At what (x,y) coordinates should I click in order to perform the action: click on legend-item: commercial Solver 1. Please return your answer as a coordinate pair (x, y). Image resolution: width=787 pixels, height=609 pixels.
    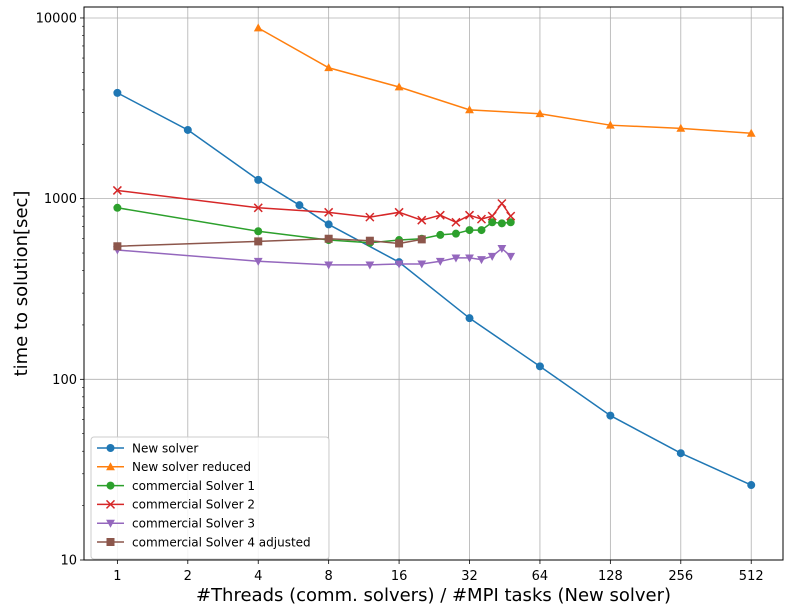
    Looking at the image, I should click on (176, 486).